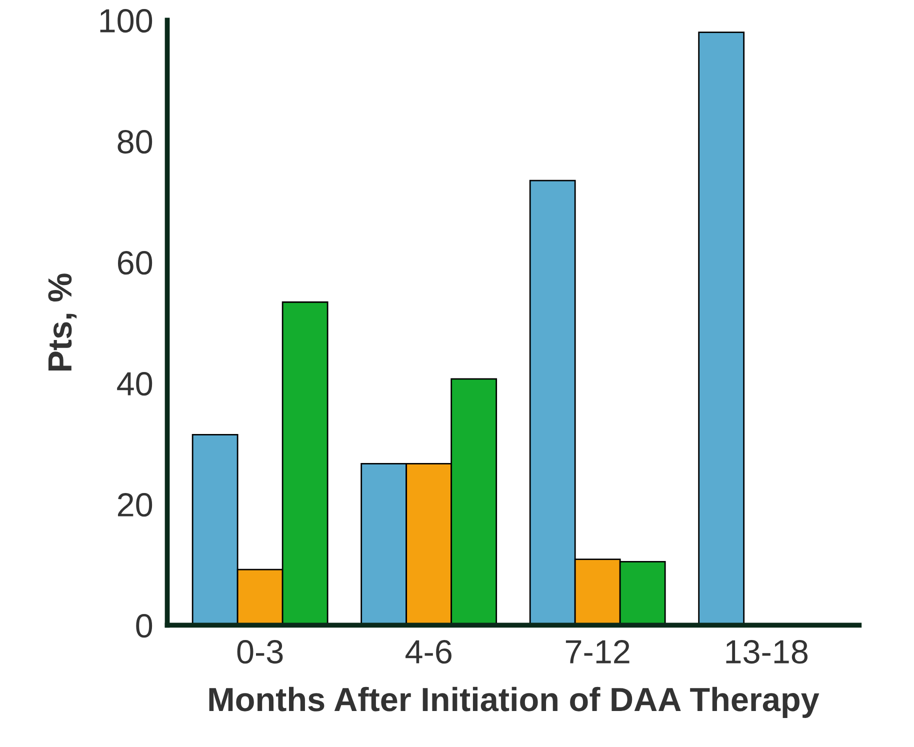 This screenshot has width=914, height=747. Describe the element at coordinates (260, 652) in the screenshot. I see `x-tick-label: 0-3` at that location.